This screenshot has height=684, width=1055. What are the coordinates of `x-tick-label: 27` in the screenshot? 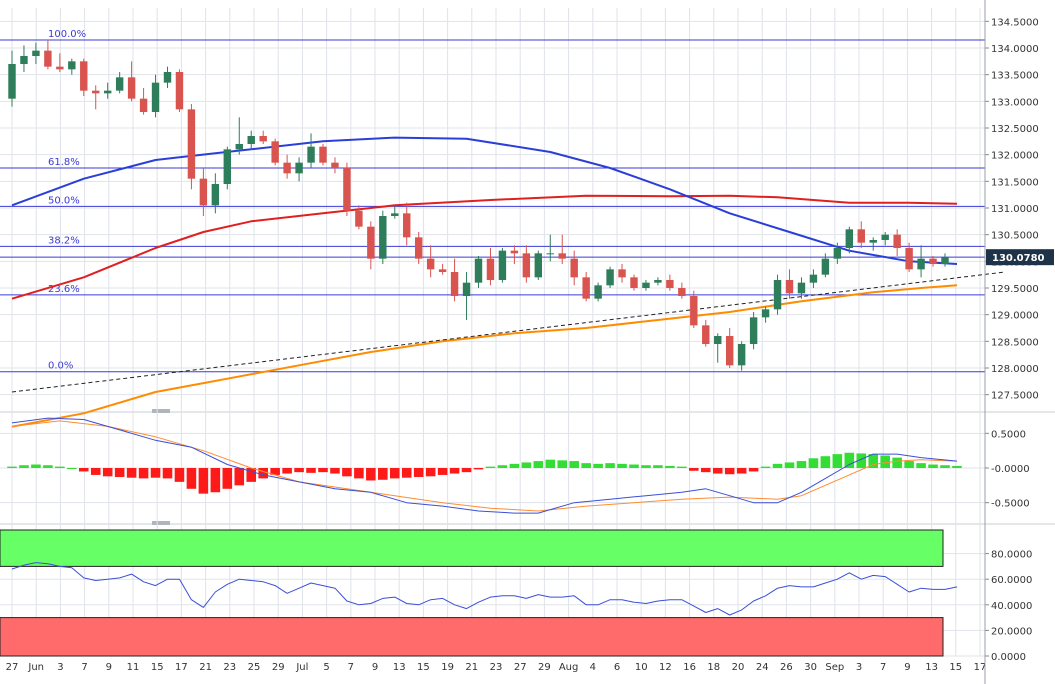 It's located at (12, 667).